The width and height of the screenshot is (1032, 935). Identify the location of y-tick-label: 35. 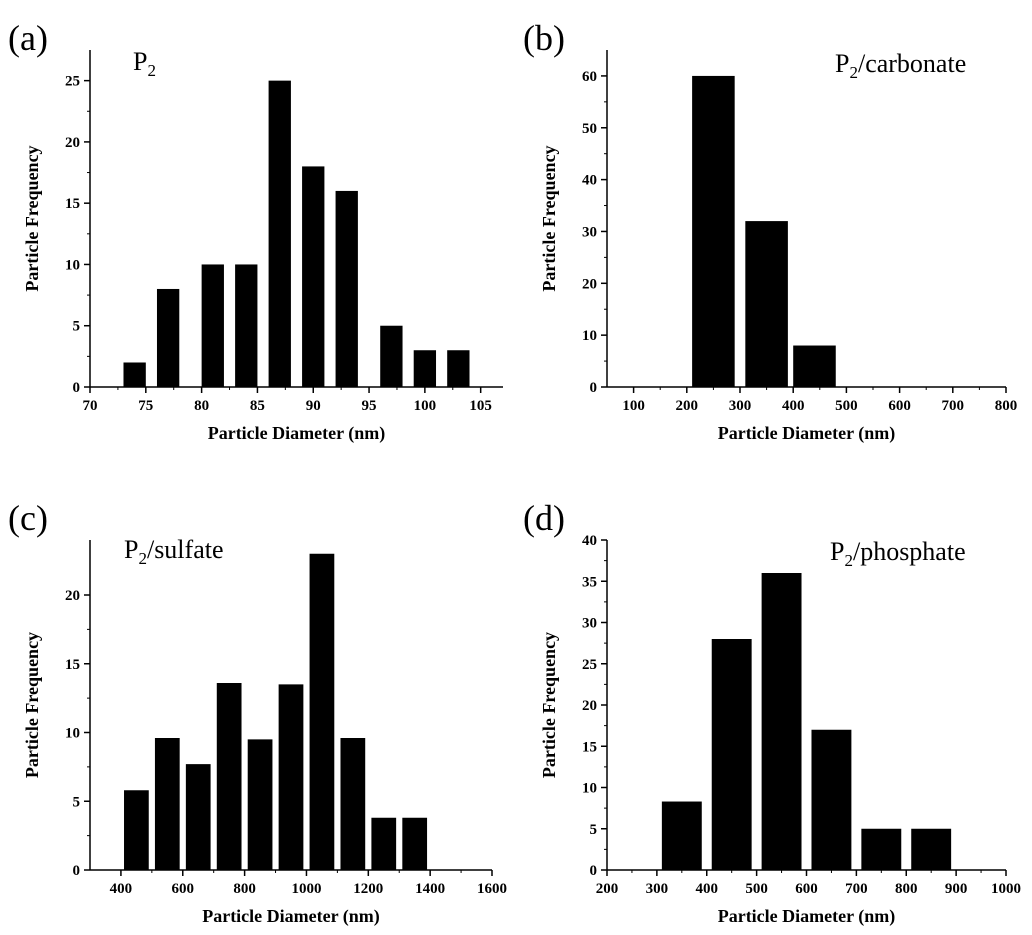
(589, 582).